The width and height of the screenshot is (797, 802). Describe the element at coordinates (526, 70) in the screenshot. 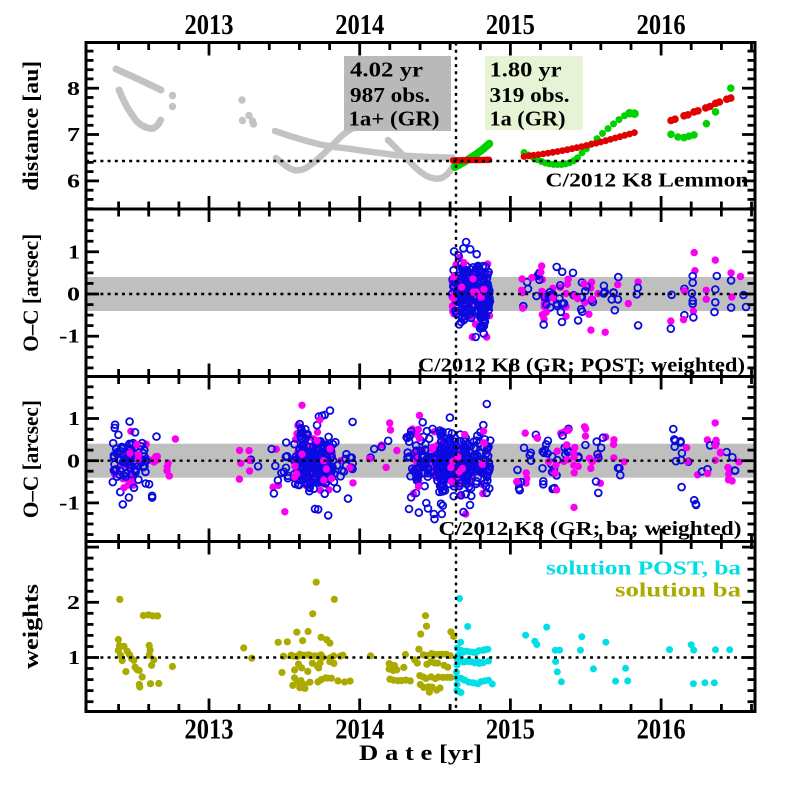

I see `svg-text: 1.80 yr` at that location.